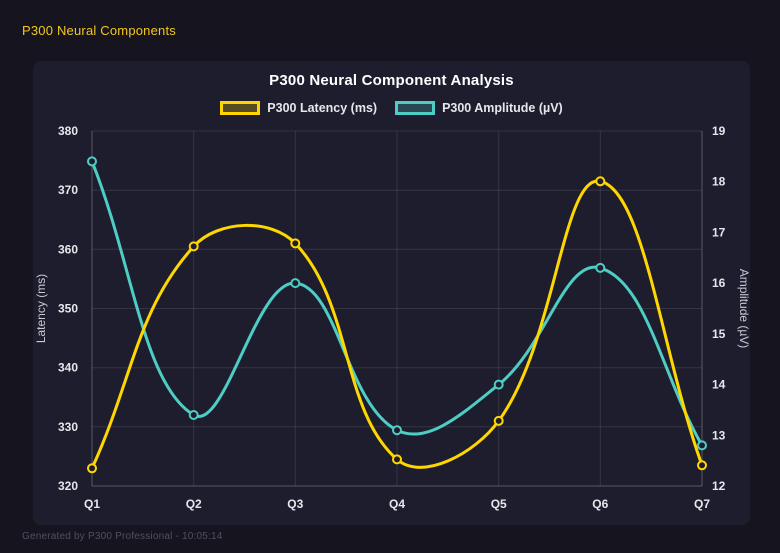  I want to click on left-axis-tick: 350, so click(68, 309).